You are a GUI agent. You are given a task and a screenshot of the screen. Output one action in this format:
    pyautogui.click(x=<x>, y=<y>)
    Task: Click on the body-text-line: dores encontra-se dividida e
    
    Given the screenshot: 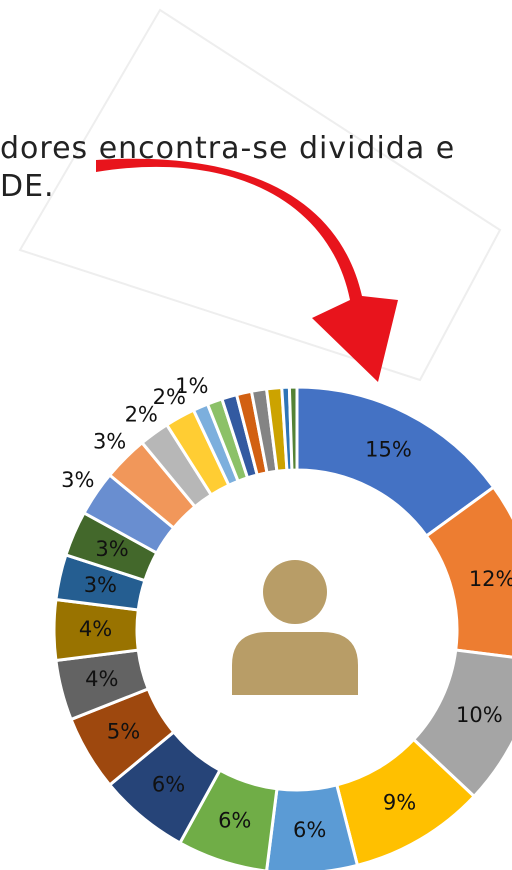 What is the action you would take?
    pyautogui.click(x=227, y=148)
    